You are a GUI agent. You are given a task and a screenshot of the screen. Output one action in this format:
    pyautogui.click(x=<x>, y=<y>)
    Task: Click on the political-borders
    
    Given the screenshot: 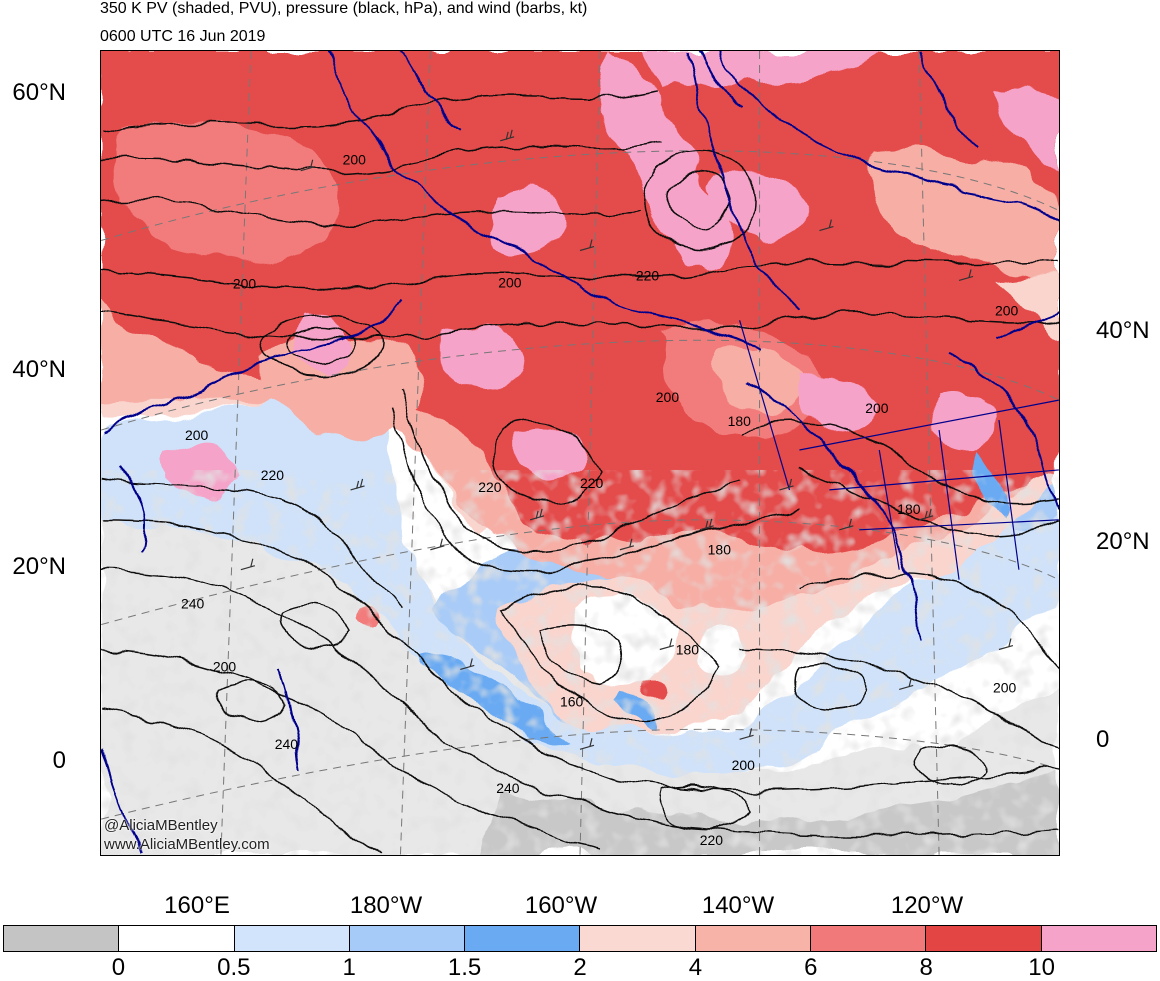 What is the action you would take?
    pyautogui.click(x=899, y=450)
    